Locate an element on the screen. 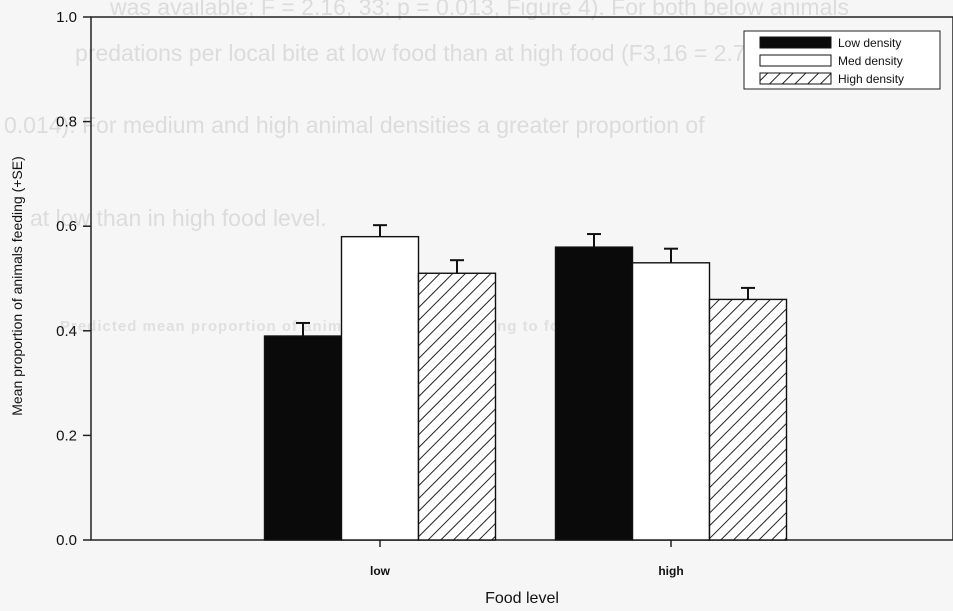 The height and width of the screenshot is (611, 953). legend-entry: Low density is located at coordinates (869, 43).